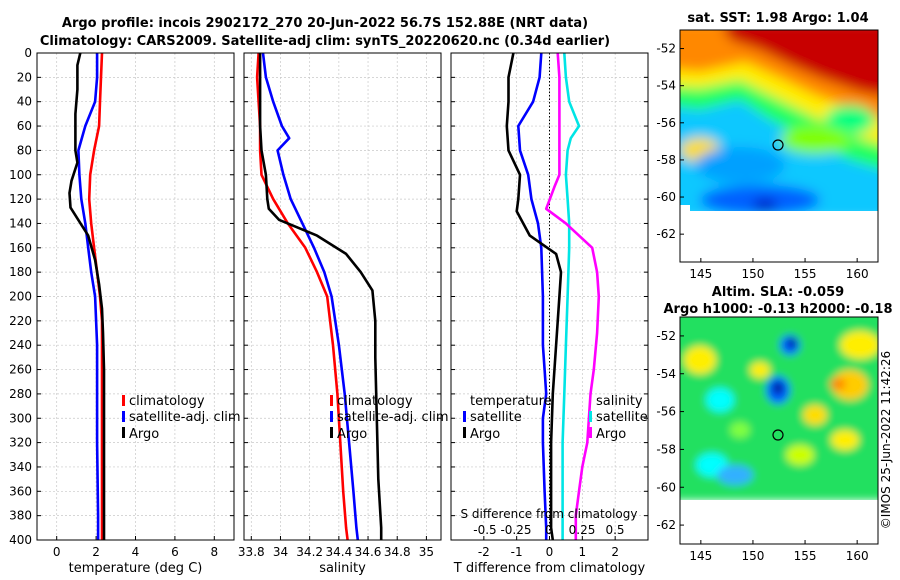 This screenshot has height=580, width=900. What do you see at coordinates (20, 345) in the screenshot?
I see `y-tick-label: 240` at bounding box center [20, 345].